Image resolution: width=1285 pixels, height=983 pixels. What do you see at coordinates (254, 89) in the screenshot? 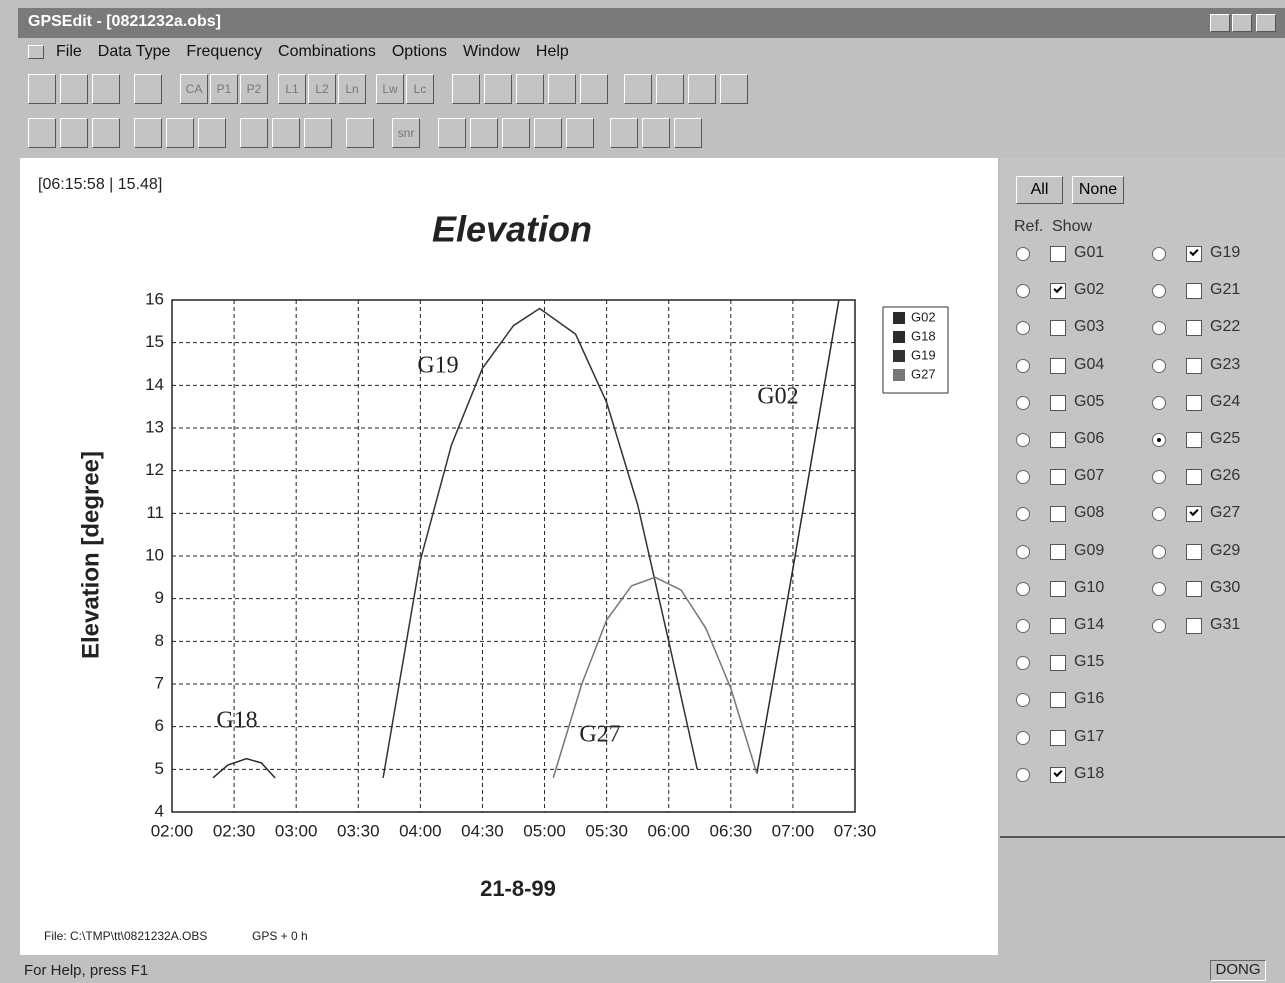
I see `tool-button: P2` at bounding box center [254, 89].